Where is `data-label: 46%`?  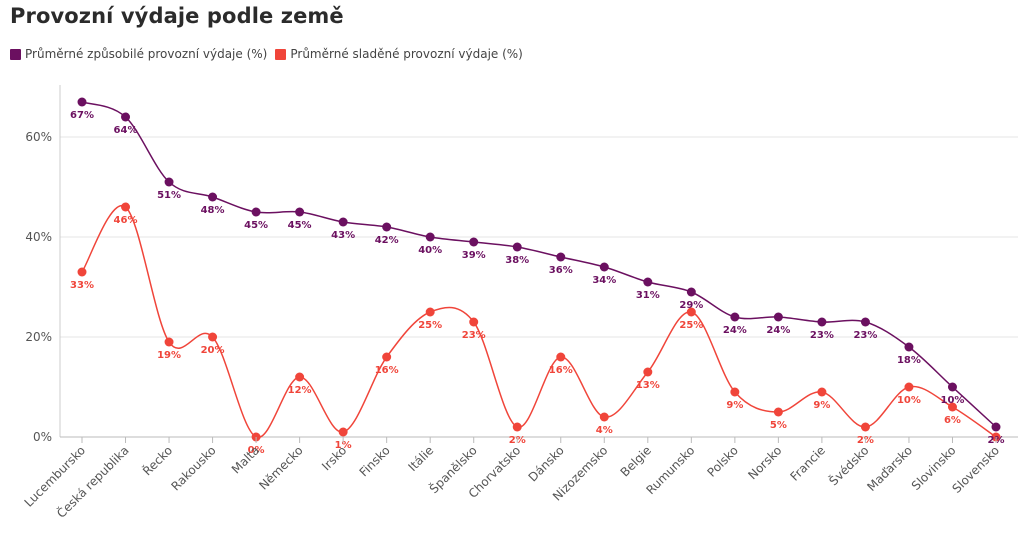 data-label: 46% is located at coordinates (126, 220).